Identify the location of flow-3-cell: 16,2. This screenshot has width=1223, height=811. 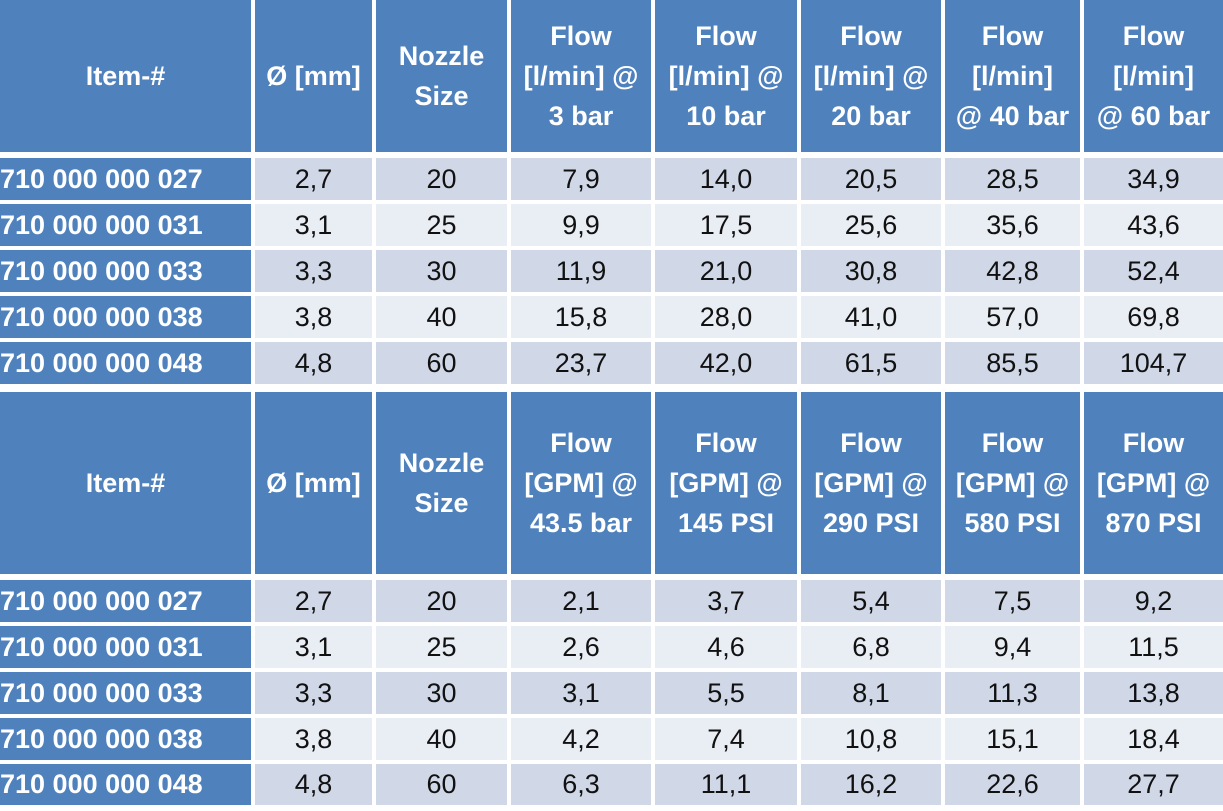
(873, 786).